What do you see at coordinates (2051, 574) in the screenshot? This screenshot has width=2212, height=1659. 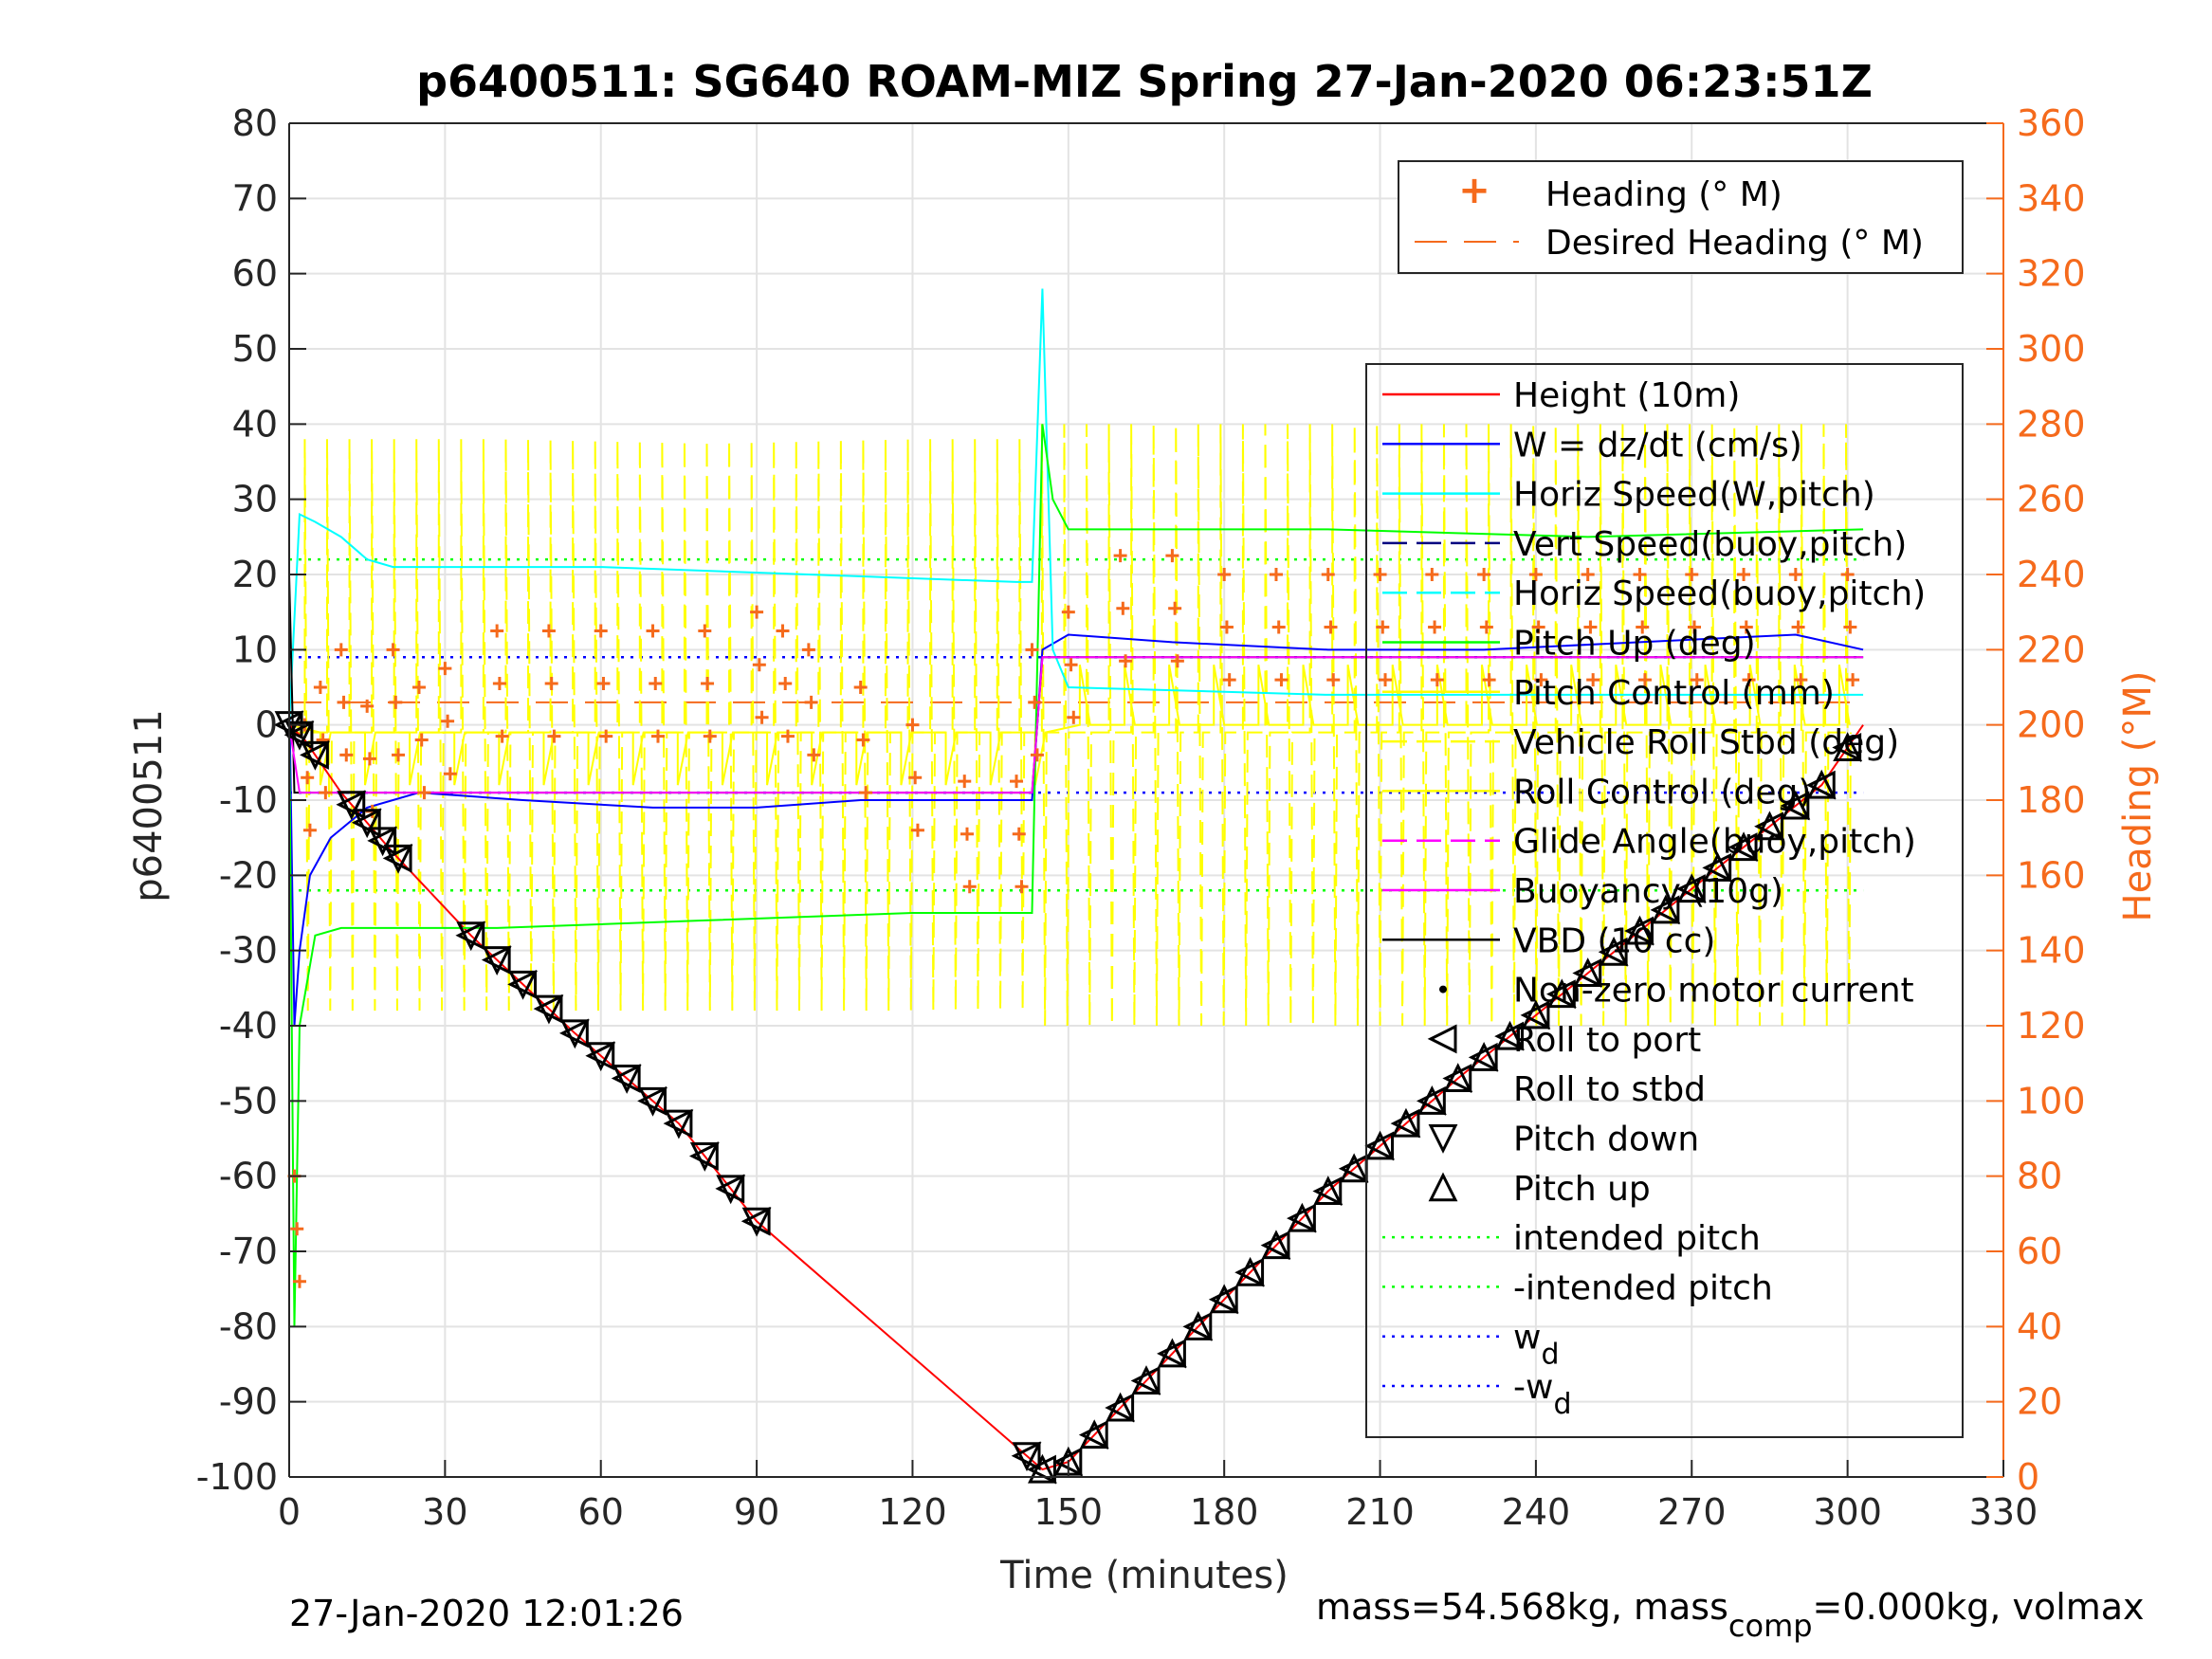 I see `y-tick-label-right: 240` at bounding box center [2051, 574].